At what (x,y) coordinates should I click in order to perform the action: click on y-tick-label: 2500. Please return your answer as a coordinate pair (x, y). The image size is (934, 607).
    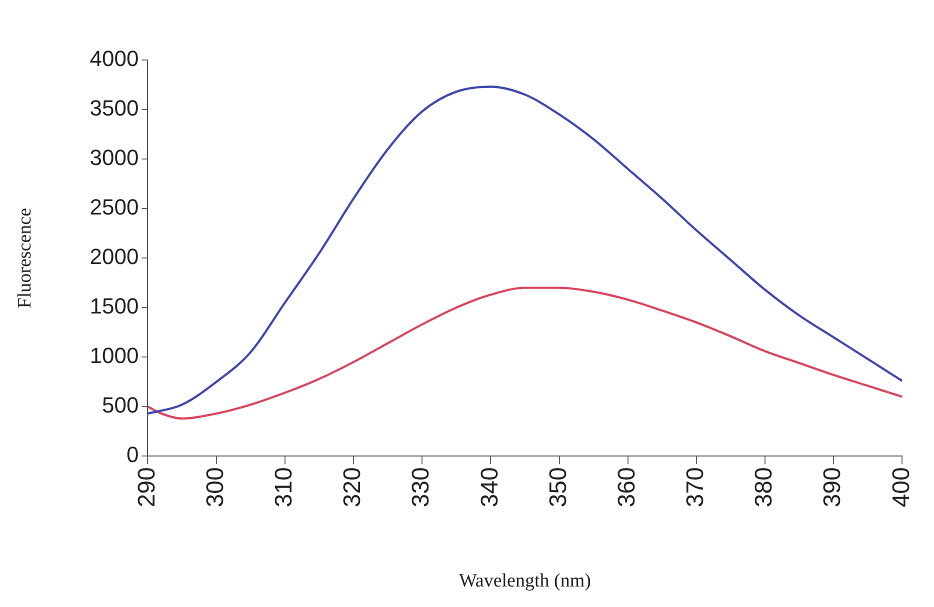
    Looking at the image, I should click on (114, 207).